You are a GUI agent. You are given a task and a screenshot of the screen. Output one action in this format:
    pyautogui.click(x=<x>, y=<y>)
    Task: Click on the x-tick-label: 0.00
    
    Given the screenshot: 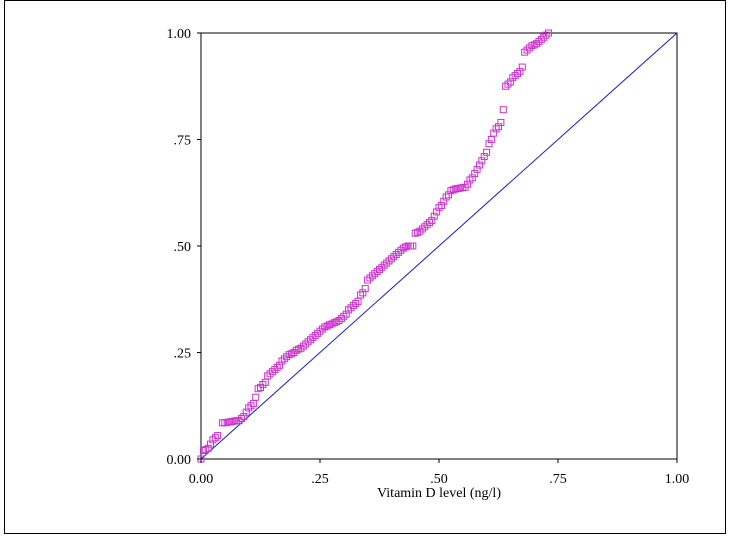 What is the action you would take?
    pyautogui.click(x=201, y=479)
    